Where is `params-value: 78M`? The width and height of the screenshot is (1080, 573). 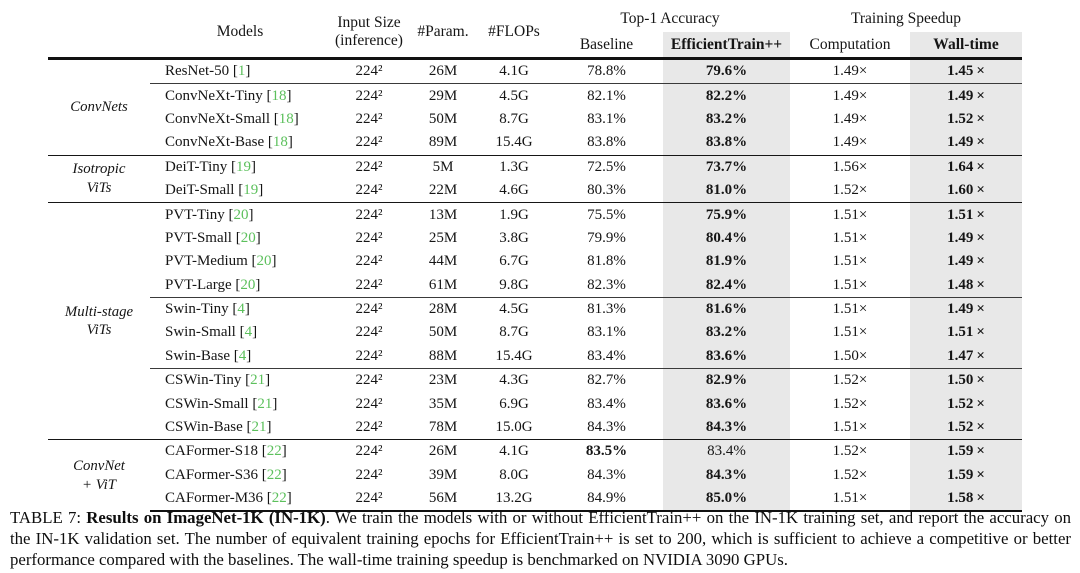 params-value: 78M is located at coordinates (443, 427).